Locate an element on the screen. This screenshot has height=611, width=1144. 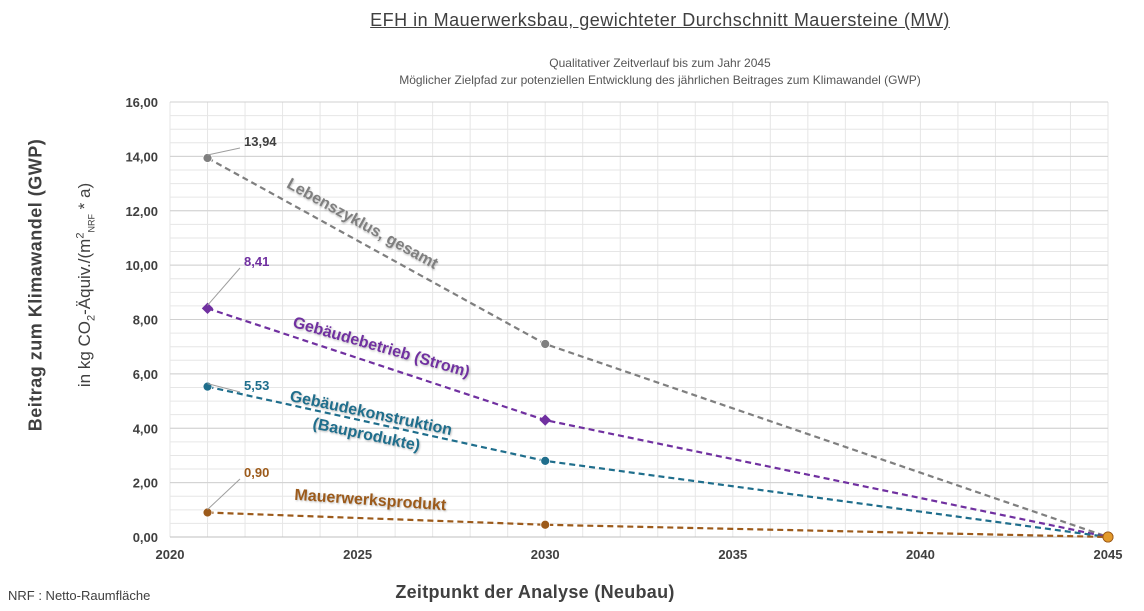
data-value-label: 8,41 is located at coordinates (256, 261).